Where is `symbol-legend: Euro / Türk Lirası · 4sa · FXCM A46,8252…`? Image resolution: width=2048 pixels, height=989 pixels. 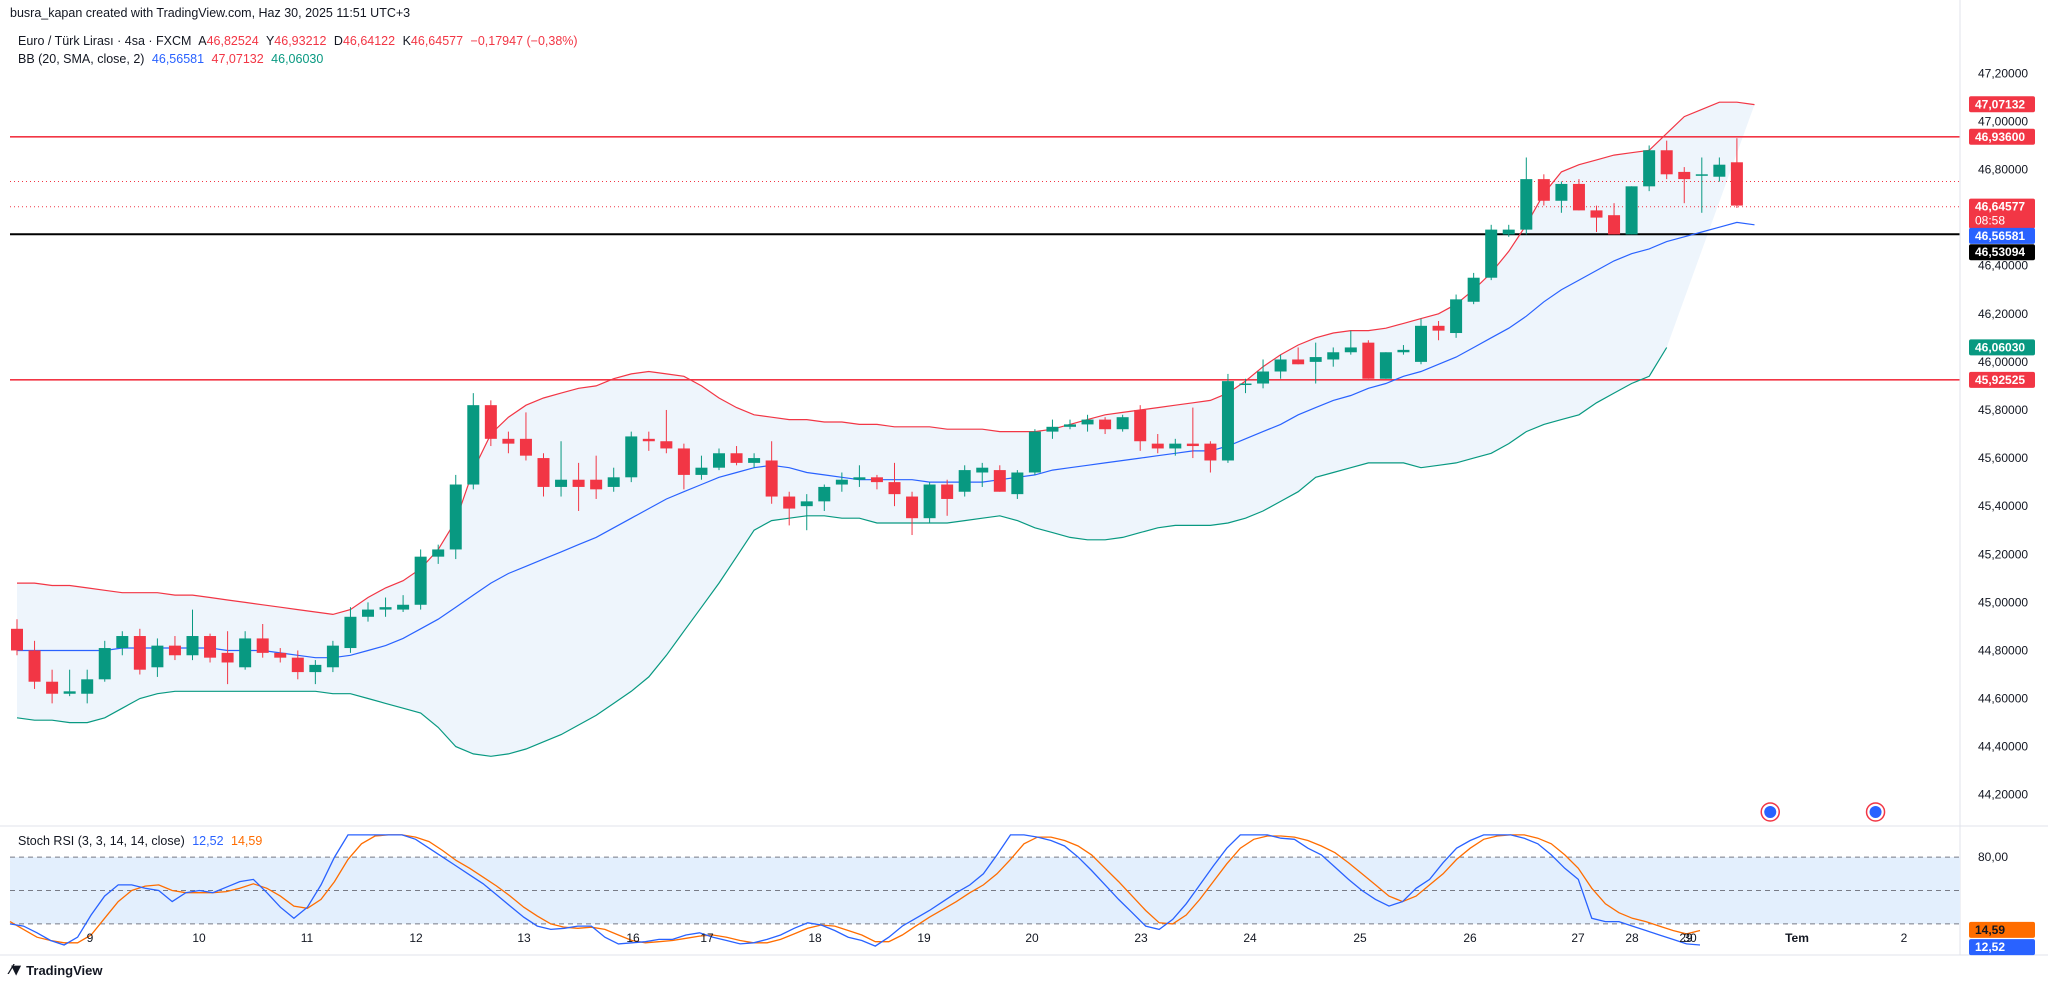
symbol-legend: Euro / Türk Lirası · 4sa · FXCM A46,8252… is located at coordinates (300, 41).